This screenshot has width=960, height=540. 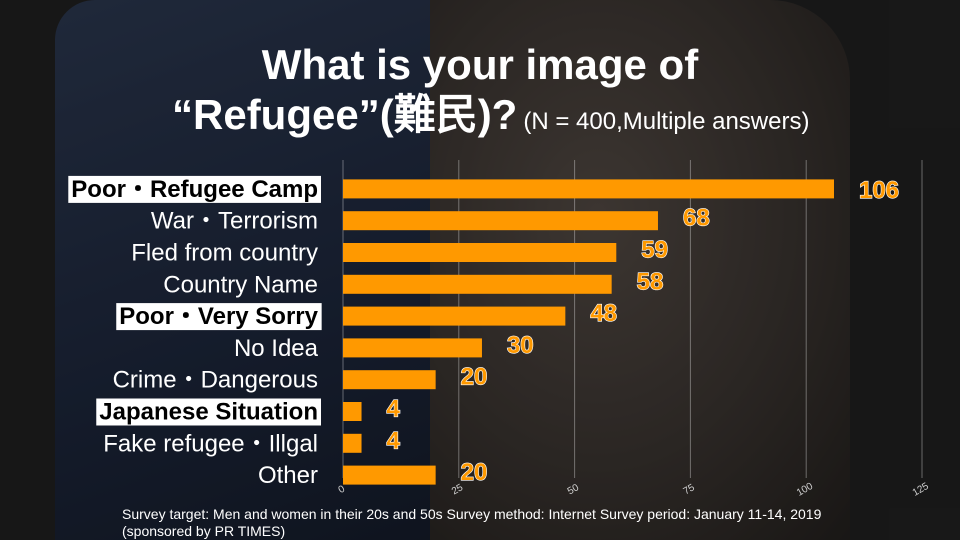 What do you see at coordinates (690, 489) in the screenshot?
I see `x-tick-label: 75` at bounding box center [690, 489].